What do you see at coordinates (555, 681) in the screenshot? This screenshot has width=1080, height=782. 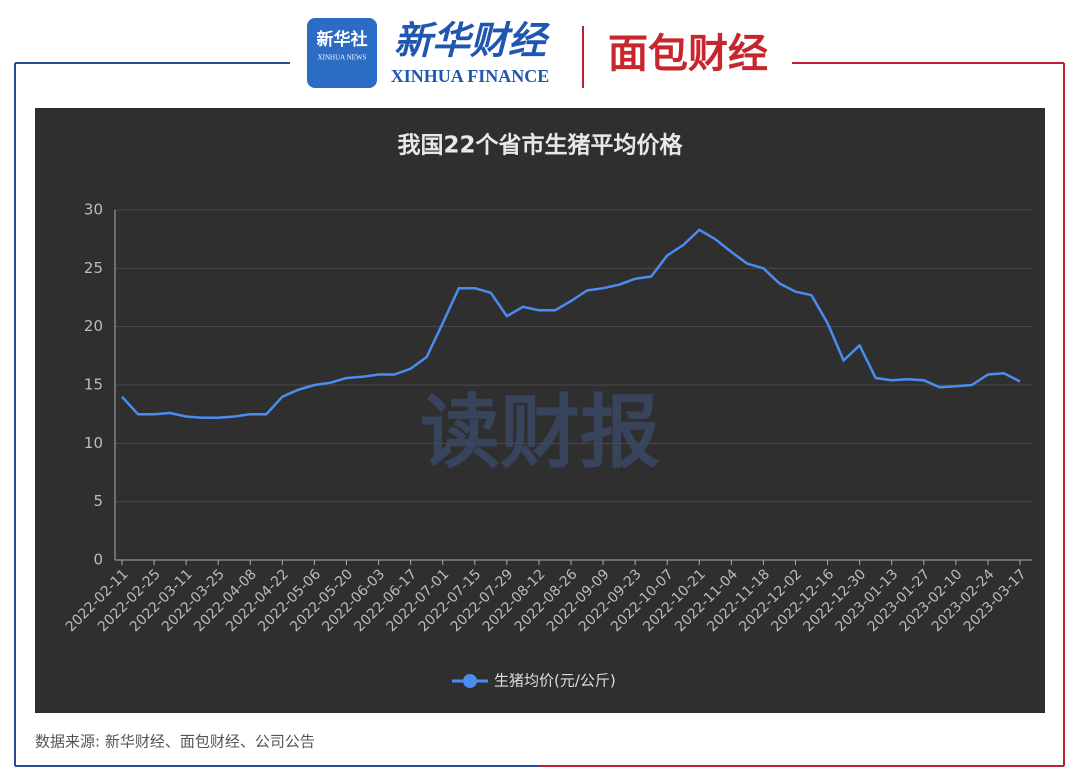 I see `legend-label: 生猪均价(元/公斤)` at bounding box center [555, 681].